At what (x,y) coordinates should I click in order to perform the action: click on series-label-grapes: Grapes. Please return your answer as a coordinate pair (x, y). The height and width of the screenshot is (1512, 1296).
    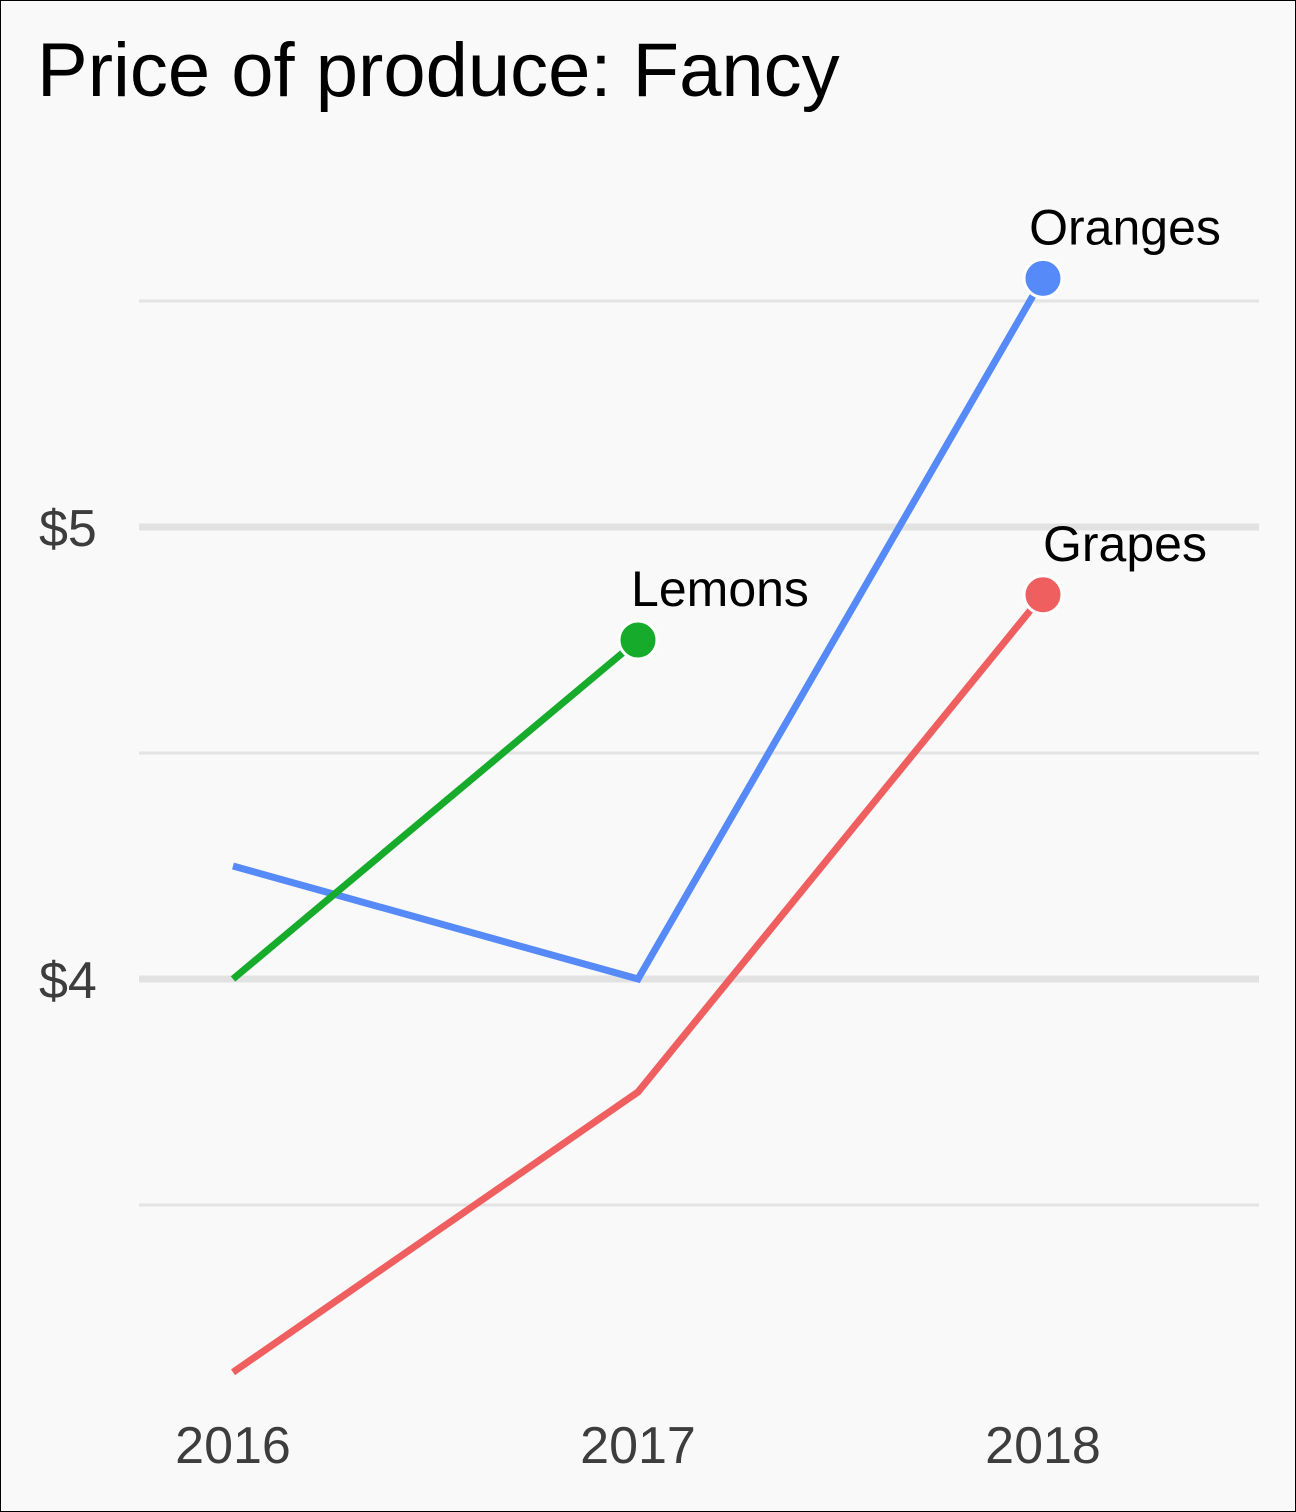
    Looking at the image, I should click on (1125, 544).